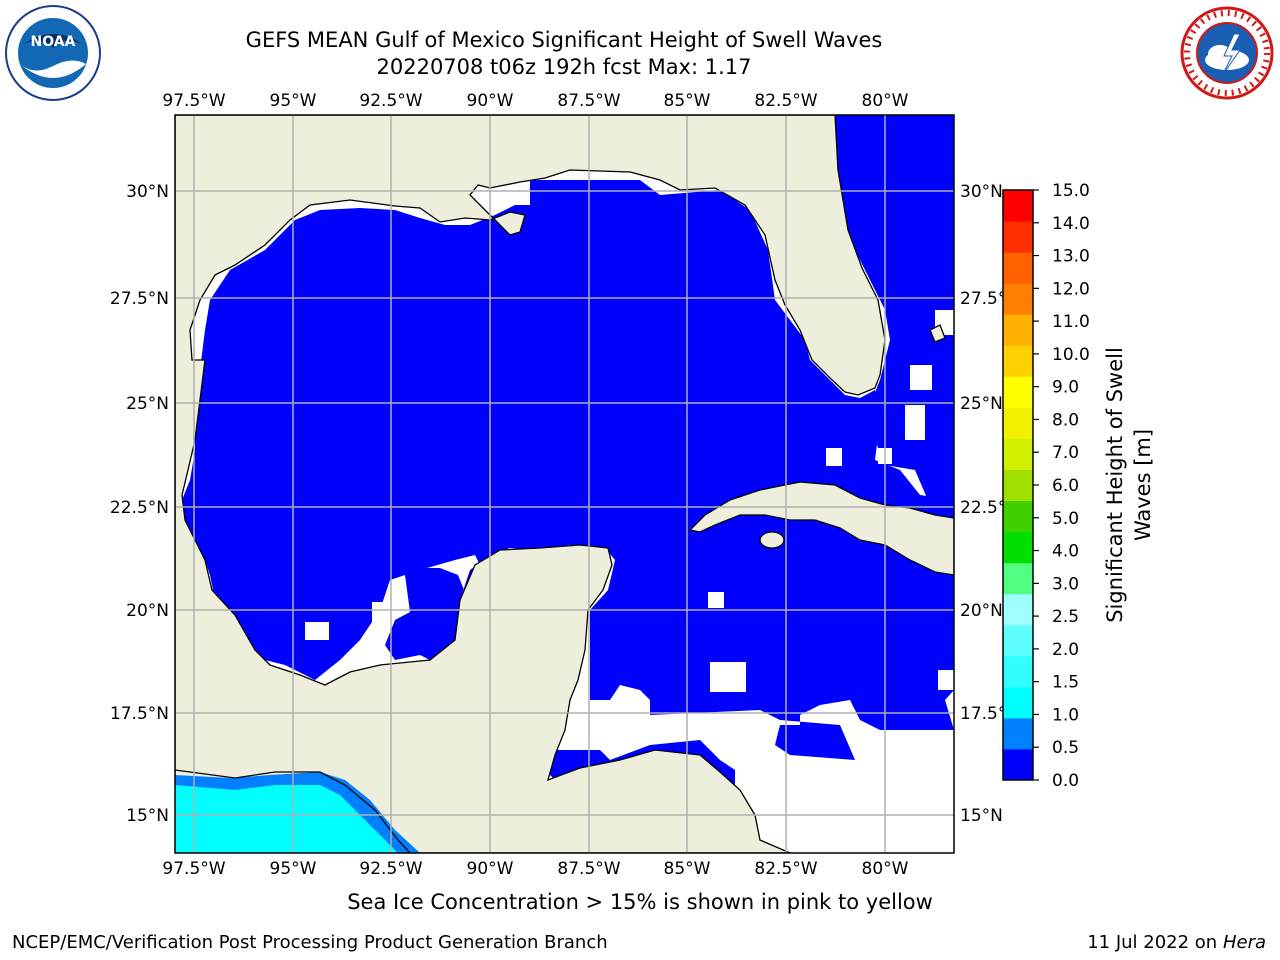  What do you see at coordinates (1065, 552) in the screenshot?
I see `colorbar-tick-label: 4.0` at bounding box center [1065, 552].